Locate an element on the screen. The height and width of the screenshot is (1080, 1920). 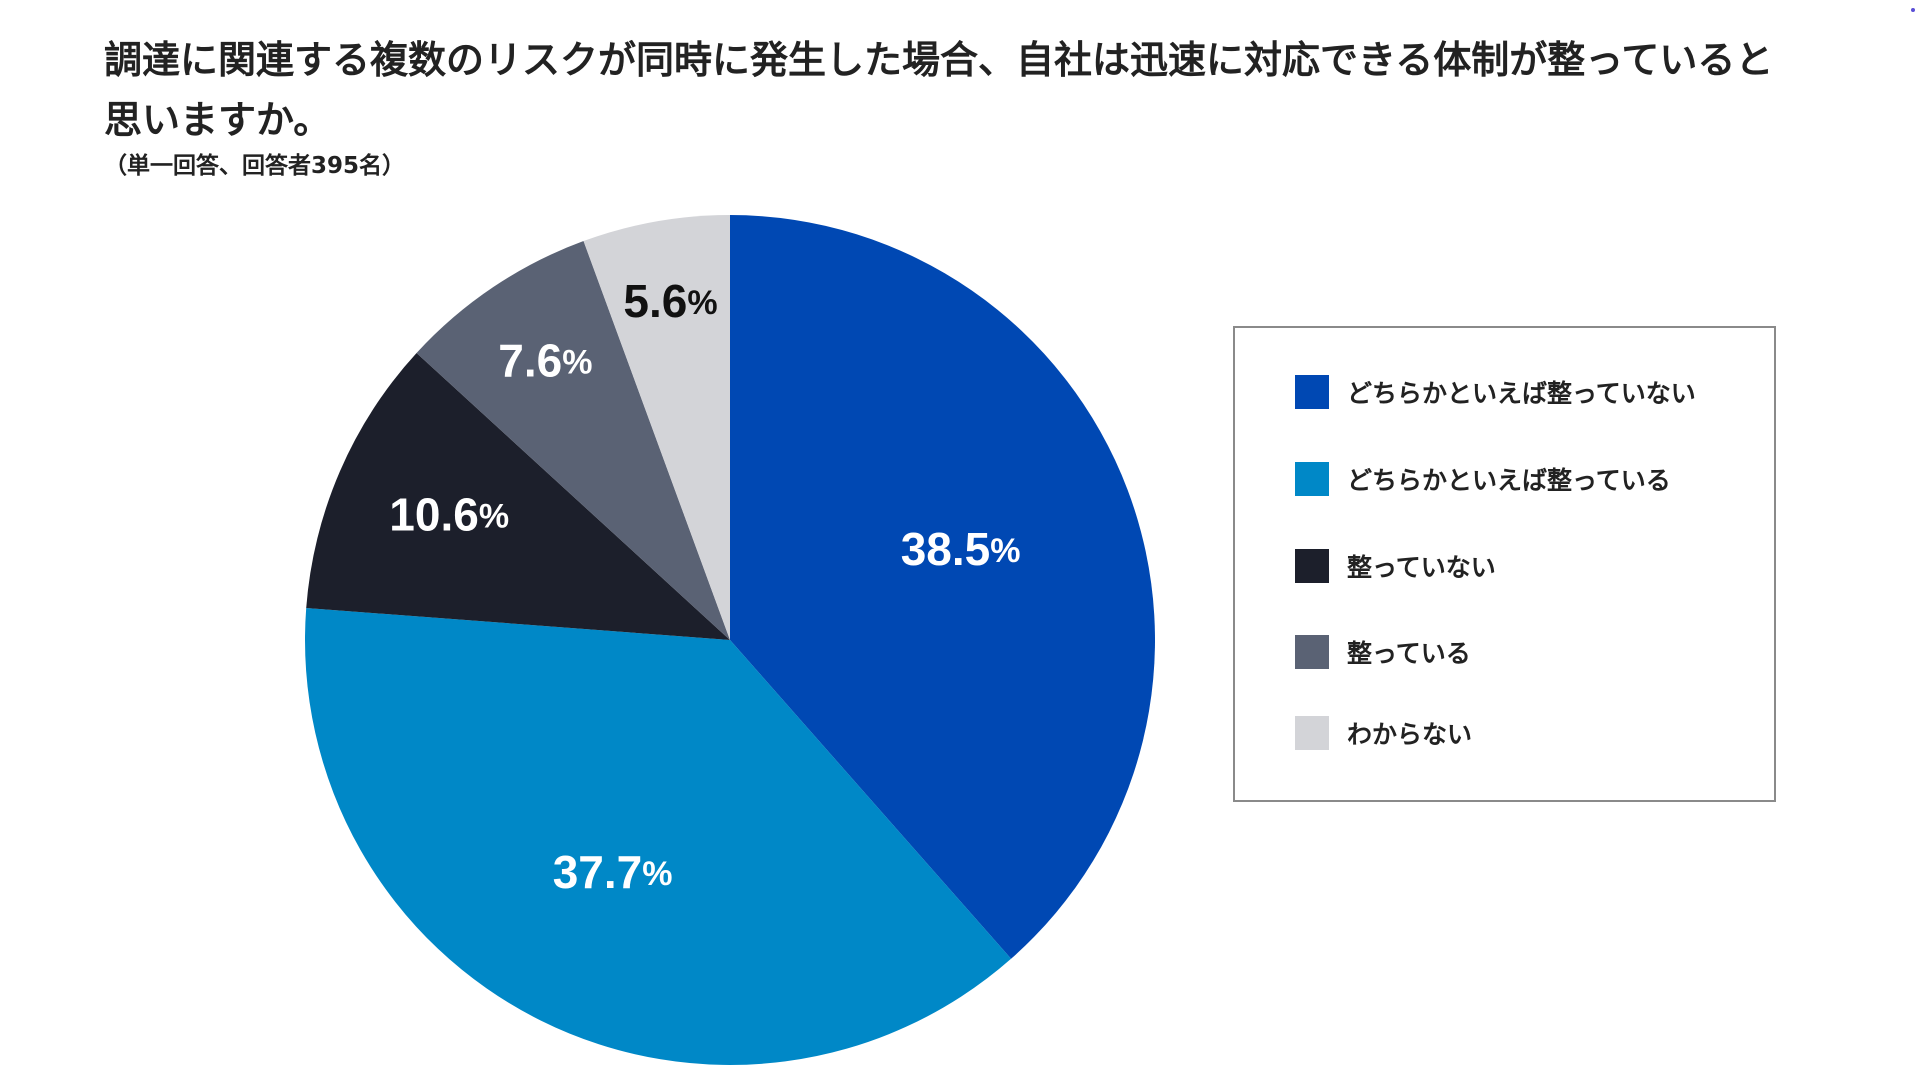
legend-item: わからない is located at coordinates (1383, 733).